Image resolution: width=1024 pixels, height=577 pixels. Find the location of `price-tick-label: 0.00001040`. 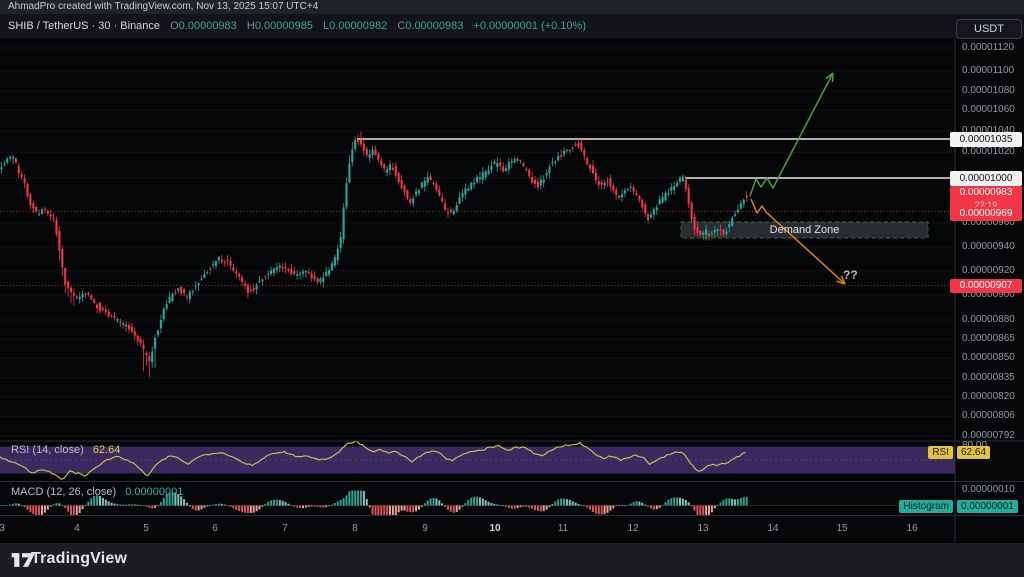

price-tick-label: 0.00001040 is located at coordinates (988, 130).